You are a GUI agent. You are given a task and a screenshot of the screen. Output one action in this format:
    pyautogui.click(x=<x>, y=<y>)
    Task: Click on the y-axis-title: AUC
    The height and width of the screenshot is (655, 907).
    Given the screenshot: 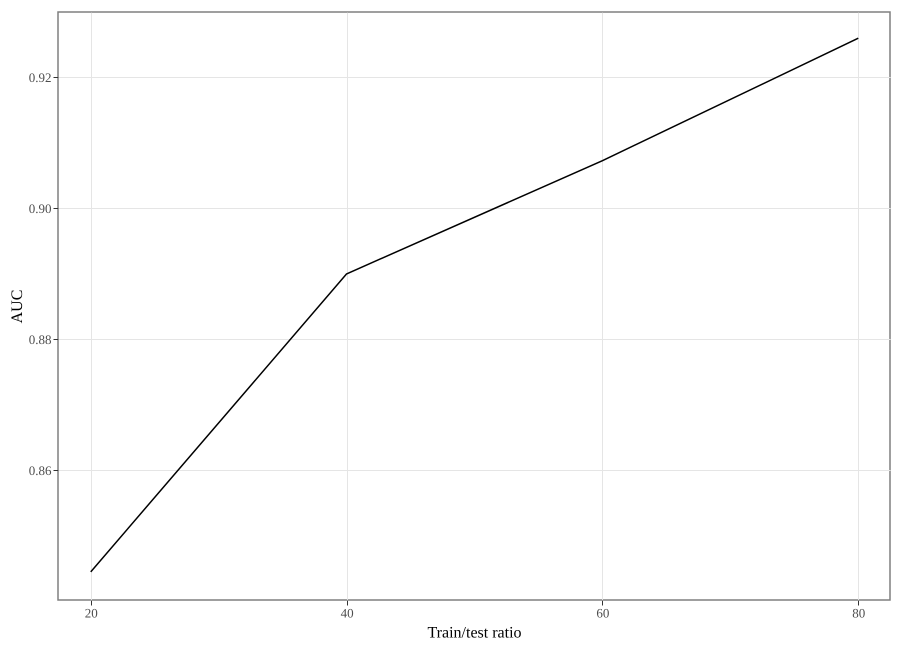 What is the action you would take?
    pyautogui.click(x=17, y=307)
    